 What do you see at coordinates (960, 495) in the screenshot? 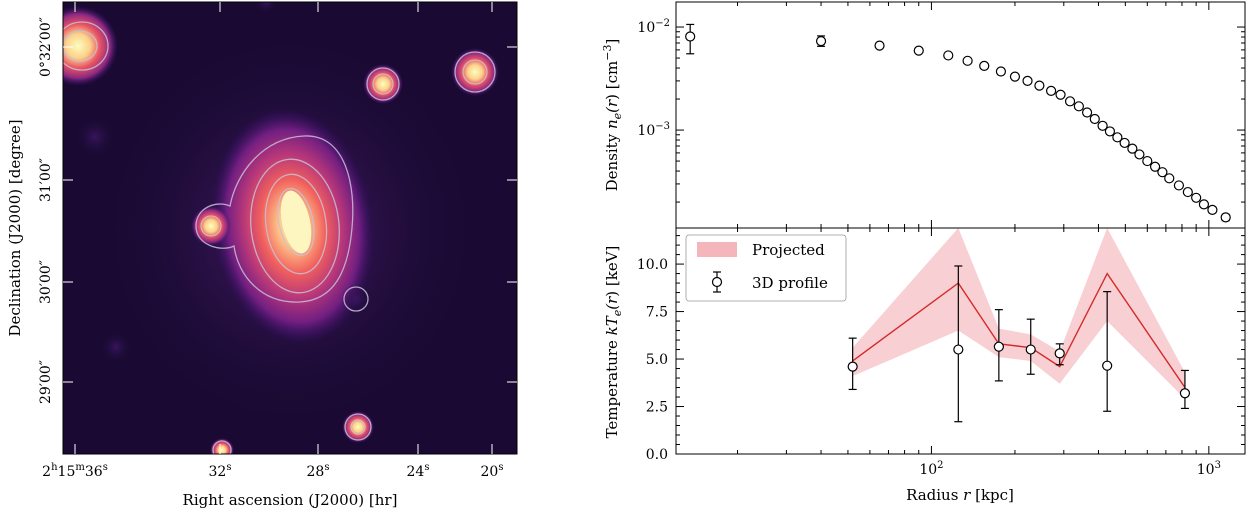
I see `temperature-x-axis-label: Radius r [kpc]` at bounding box center [960, 495].